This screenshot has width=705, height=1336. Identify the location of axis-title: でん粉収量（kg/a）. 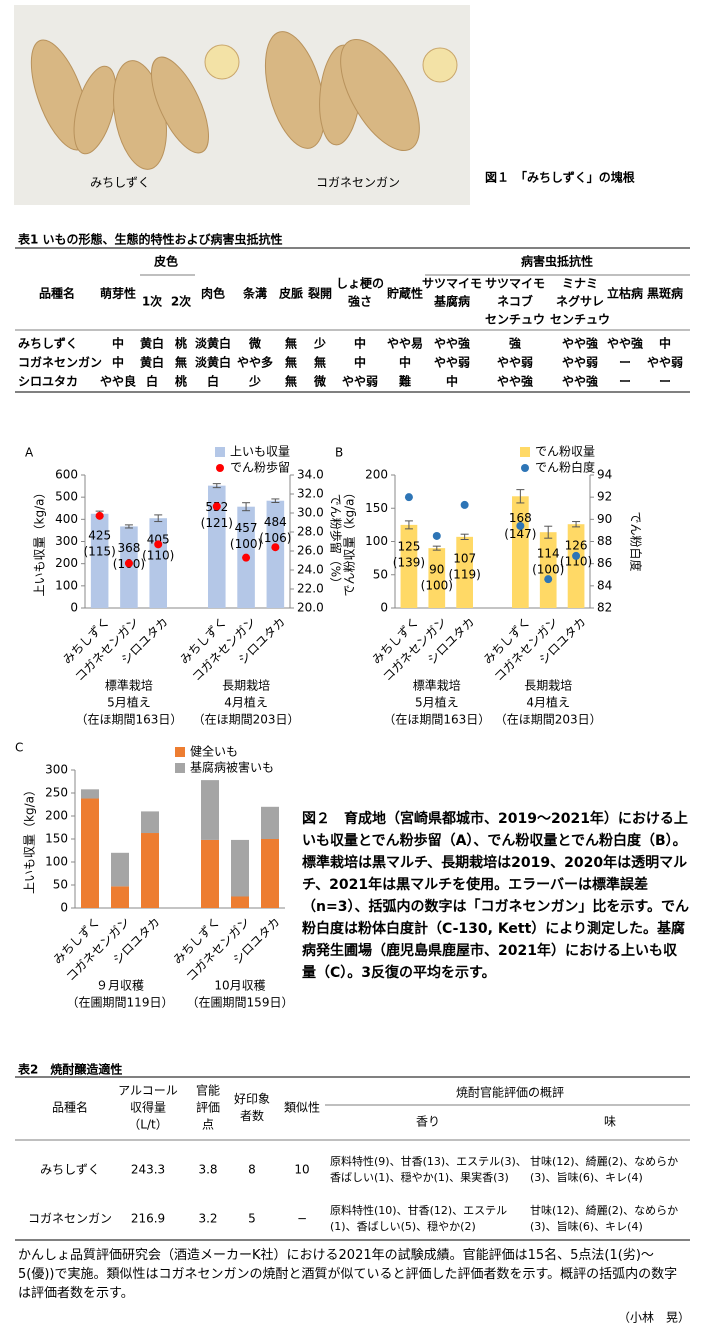
(350, 542).